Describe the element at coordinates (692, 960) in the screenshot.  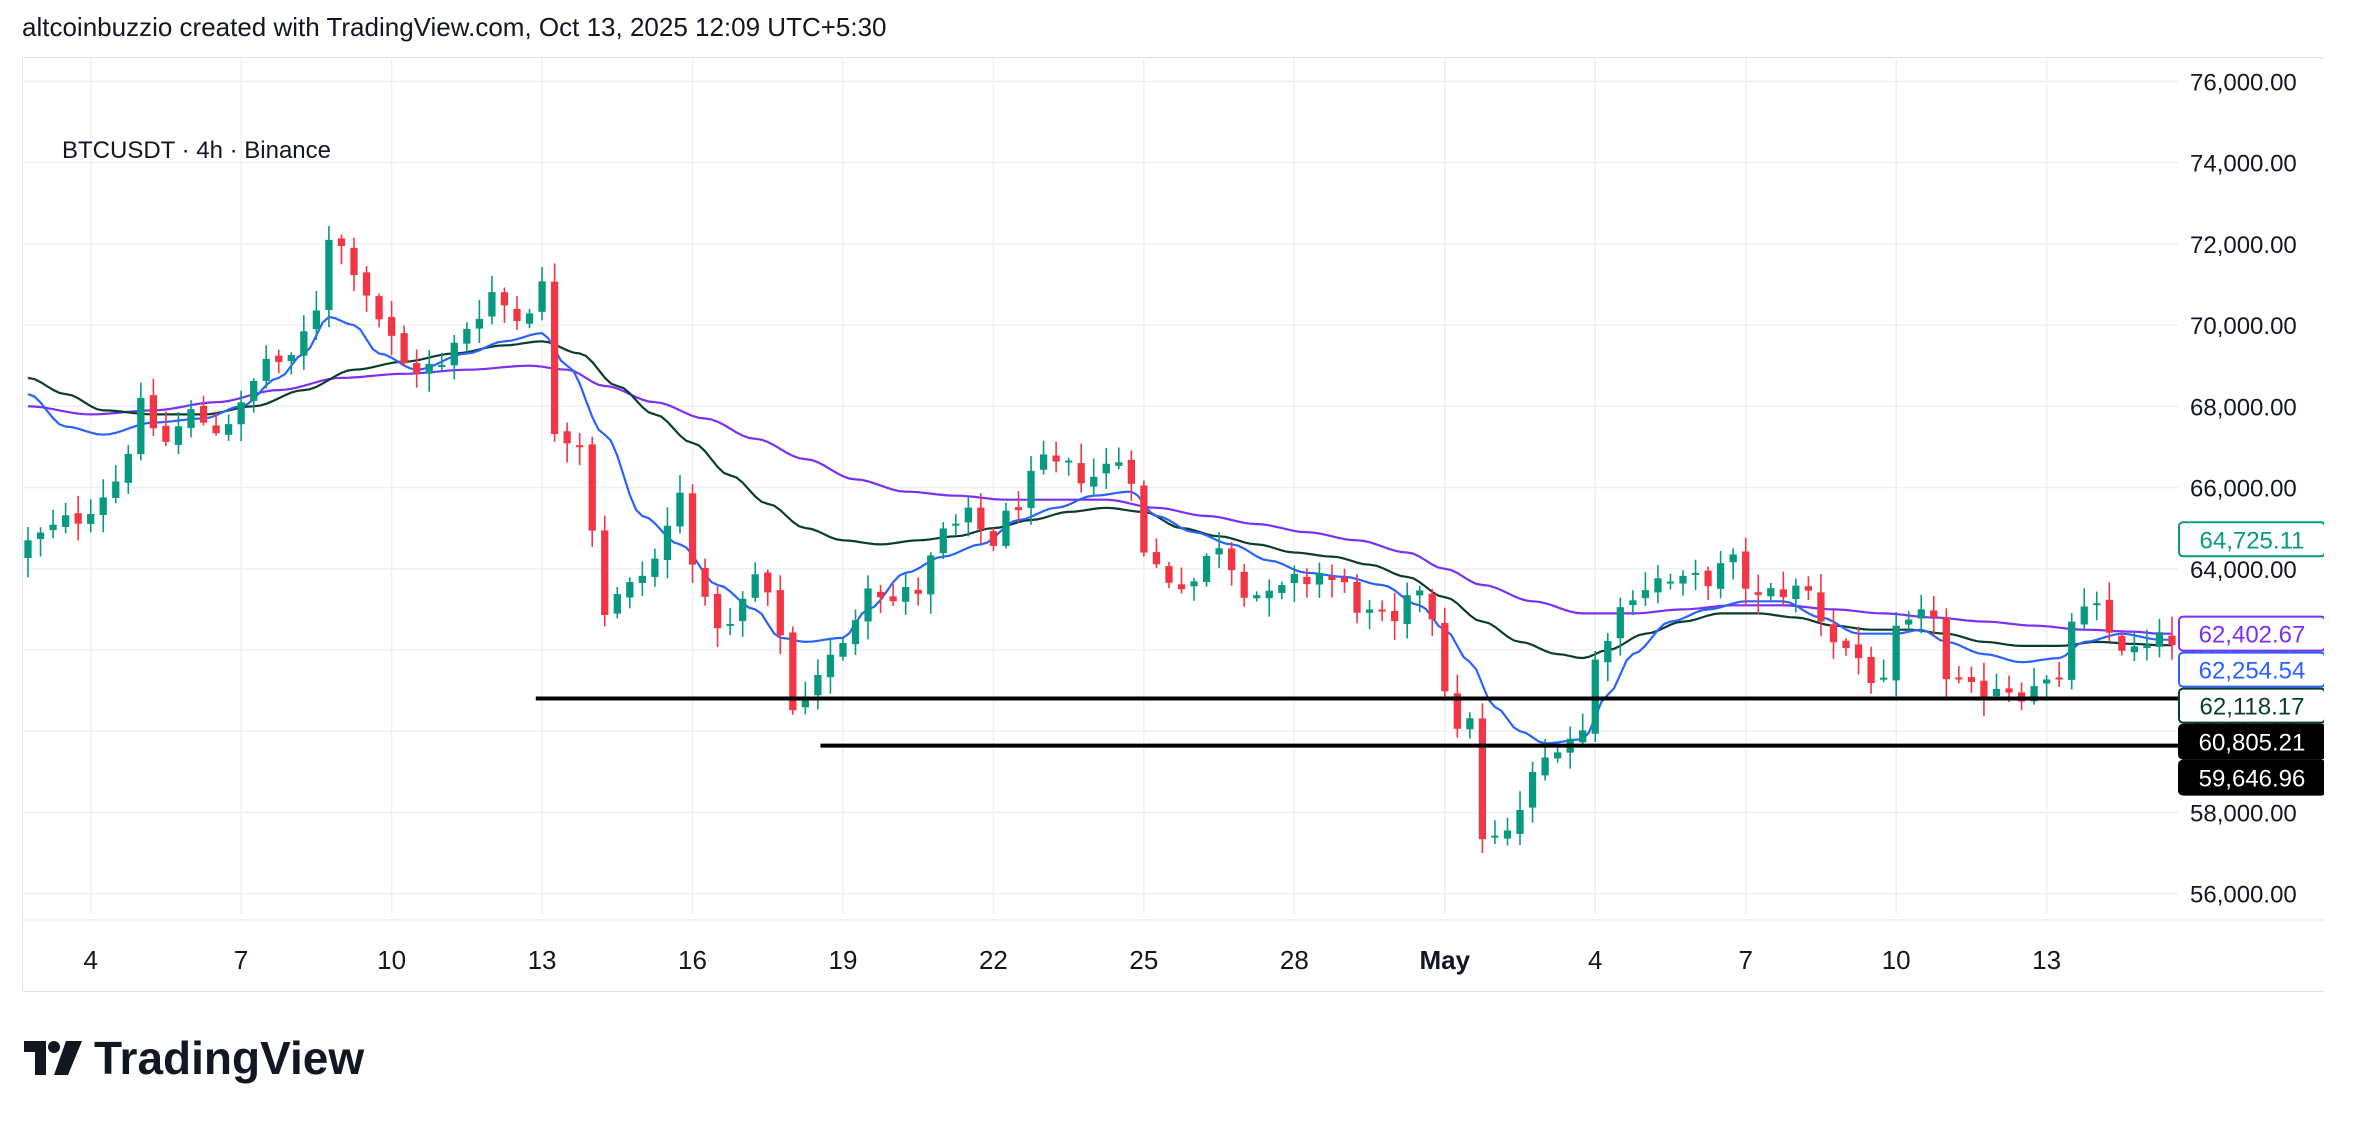
I see `x-tick-label: 16` at that location.